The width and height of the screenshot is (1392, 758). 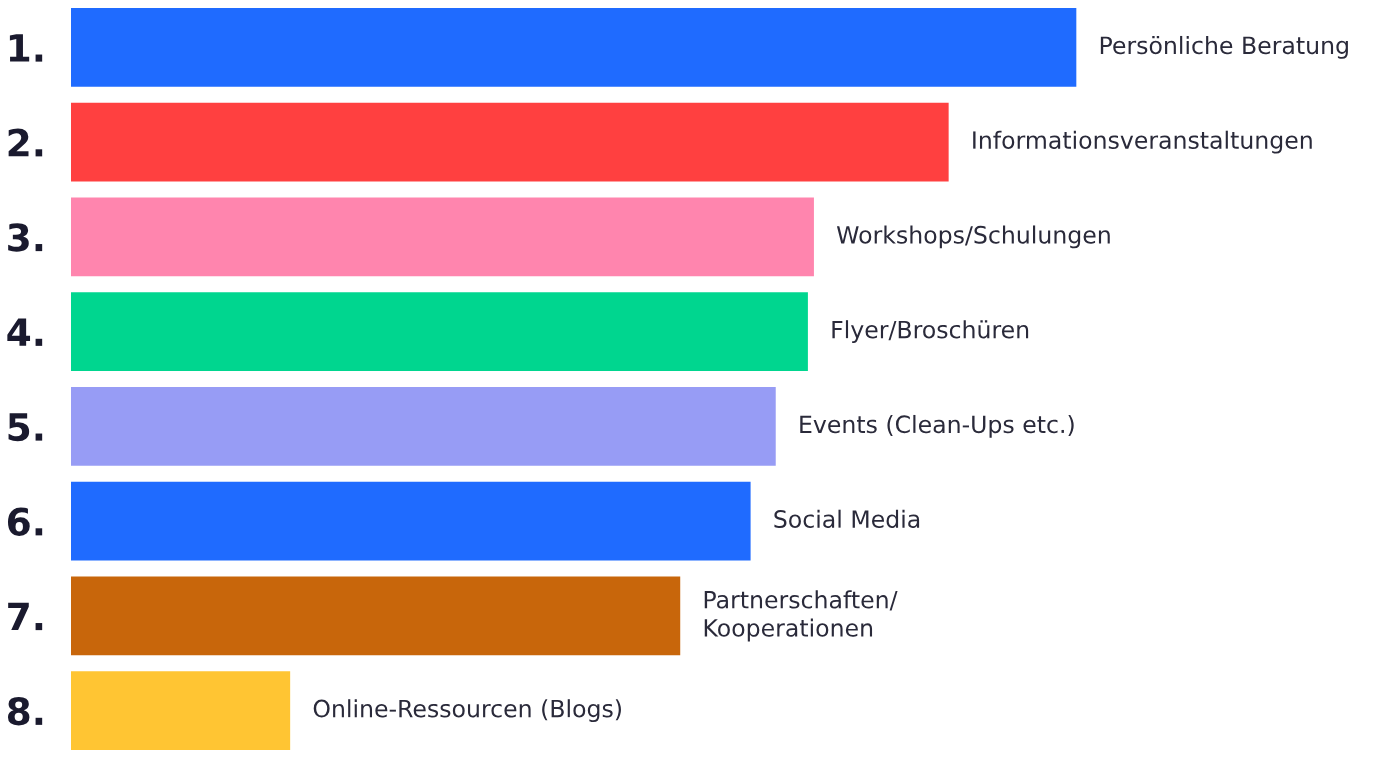 I want to click on annotation: Online-Ressourcen (Blogs), so click(x=467, y=711).